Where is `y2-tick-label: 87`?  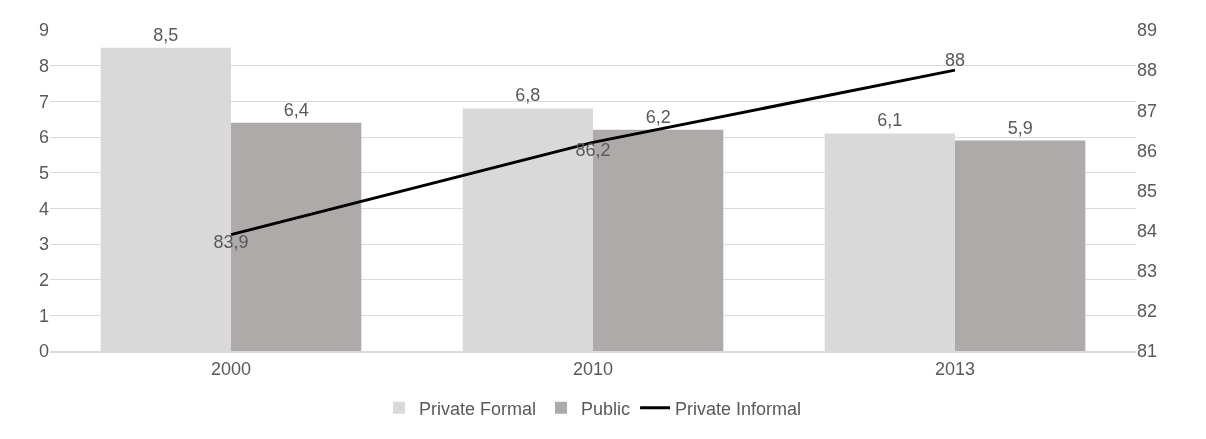 y2-tick-label: 87 is located at coordinates (1147, 110).